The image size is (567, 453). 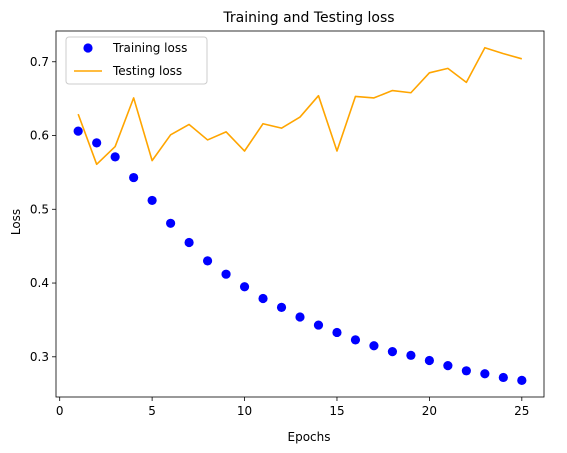 I want to click on y-axis-label: Loss, so click(x=16, y=222).